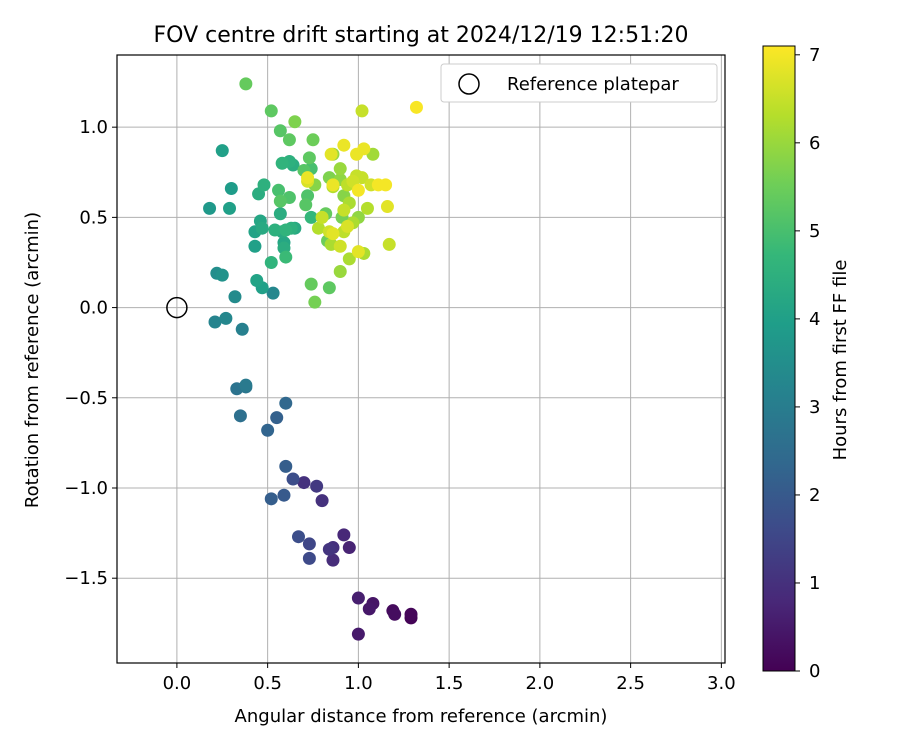 The height and width of the screenshot is (750, 900). I want to click on colorbar: 0 1 2 3 4 5 6 7 Hours from first FF file, so click(806, 363).